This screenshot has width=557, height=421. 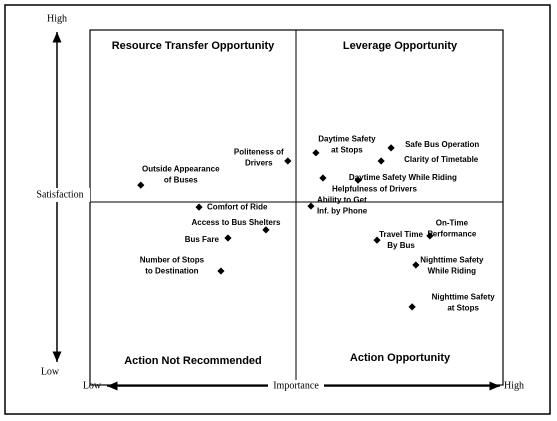 What do you see at coordinates (259, 152) in the screenshot?
I see `point-label: Politeness of` at bounding box center [259, 152].